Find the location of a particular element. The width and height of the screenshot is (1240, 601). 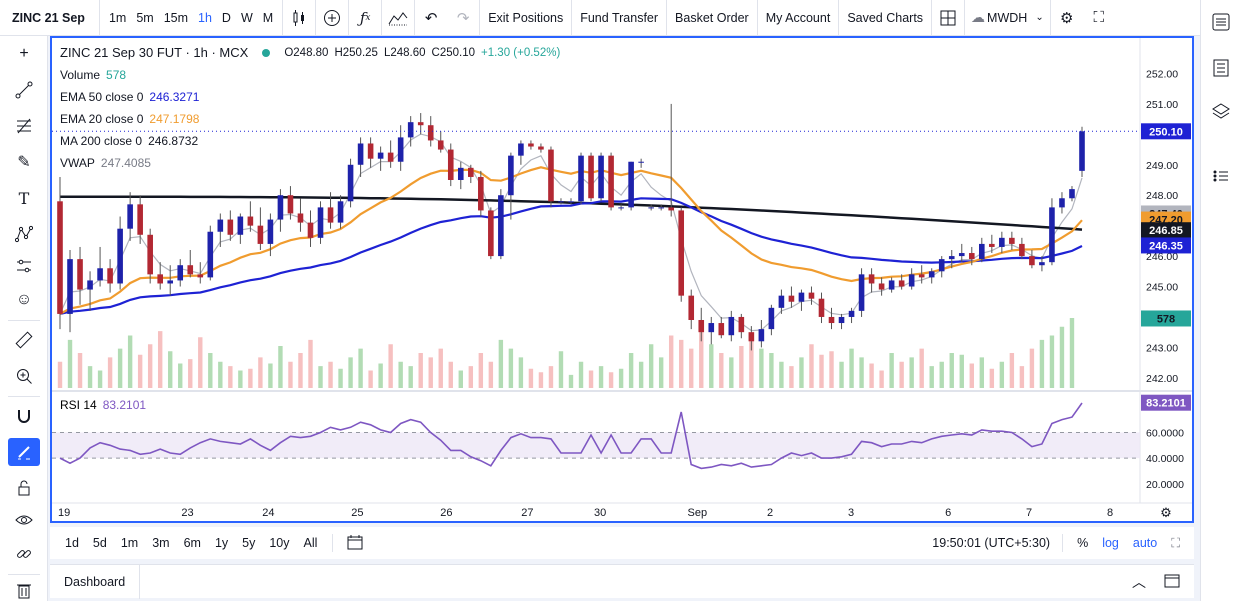

clock-time: 19:50:01 (UTC+5:30) is located at coordinates (991, 543).